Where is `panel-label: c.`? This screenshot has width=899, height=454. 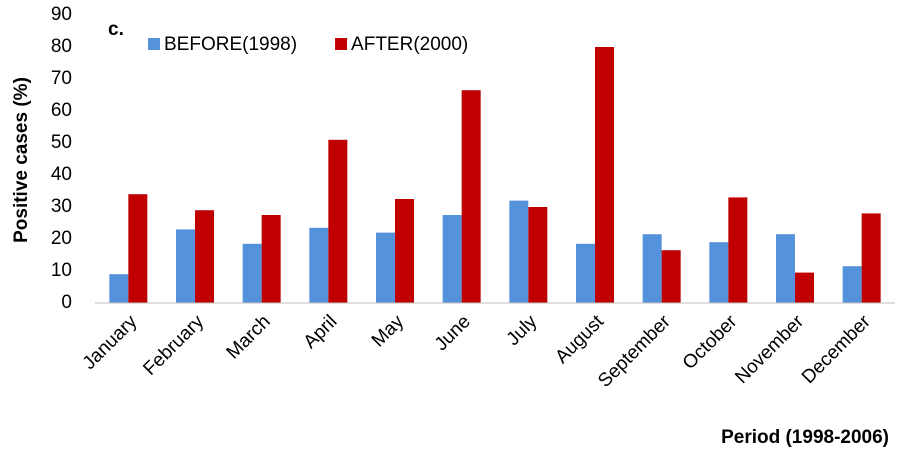 panel-label: c. is located at coordinates (116, 29).